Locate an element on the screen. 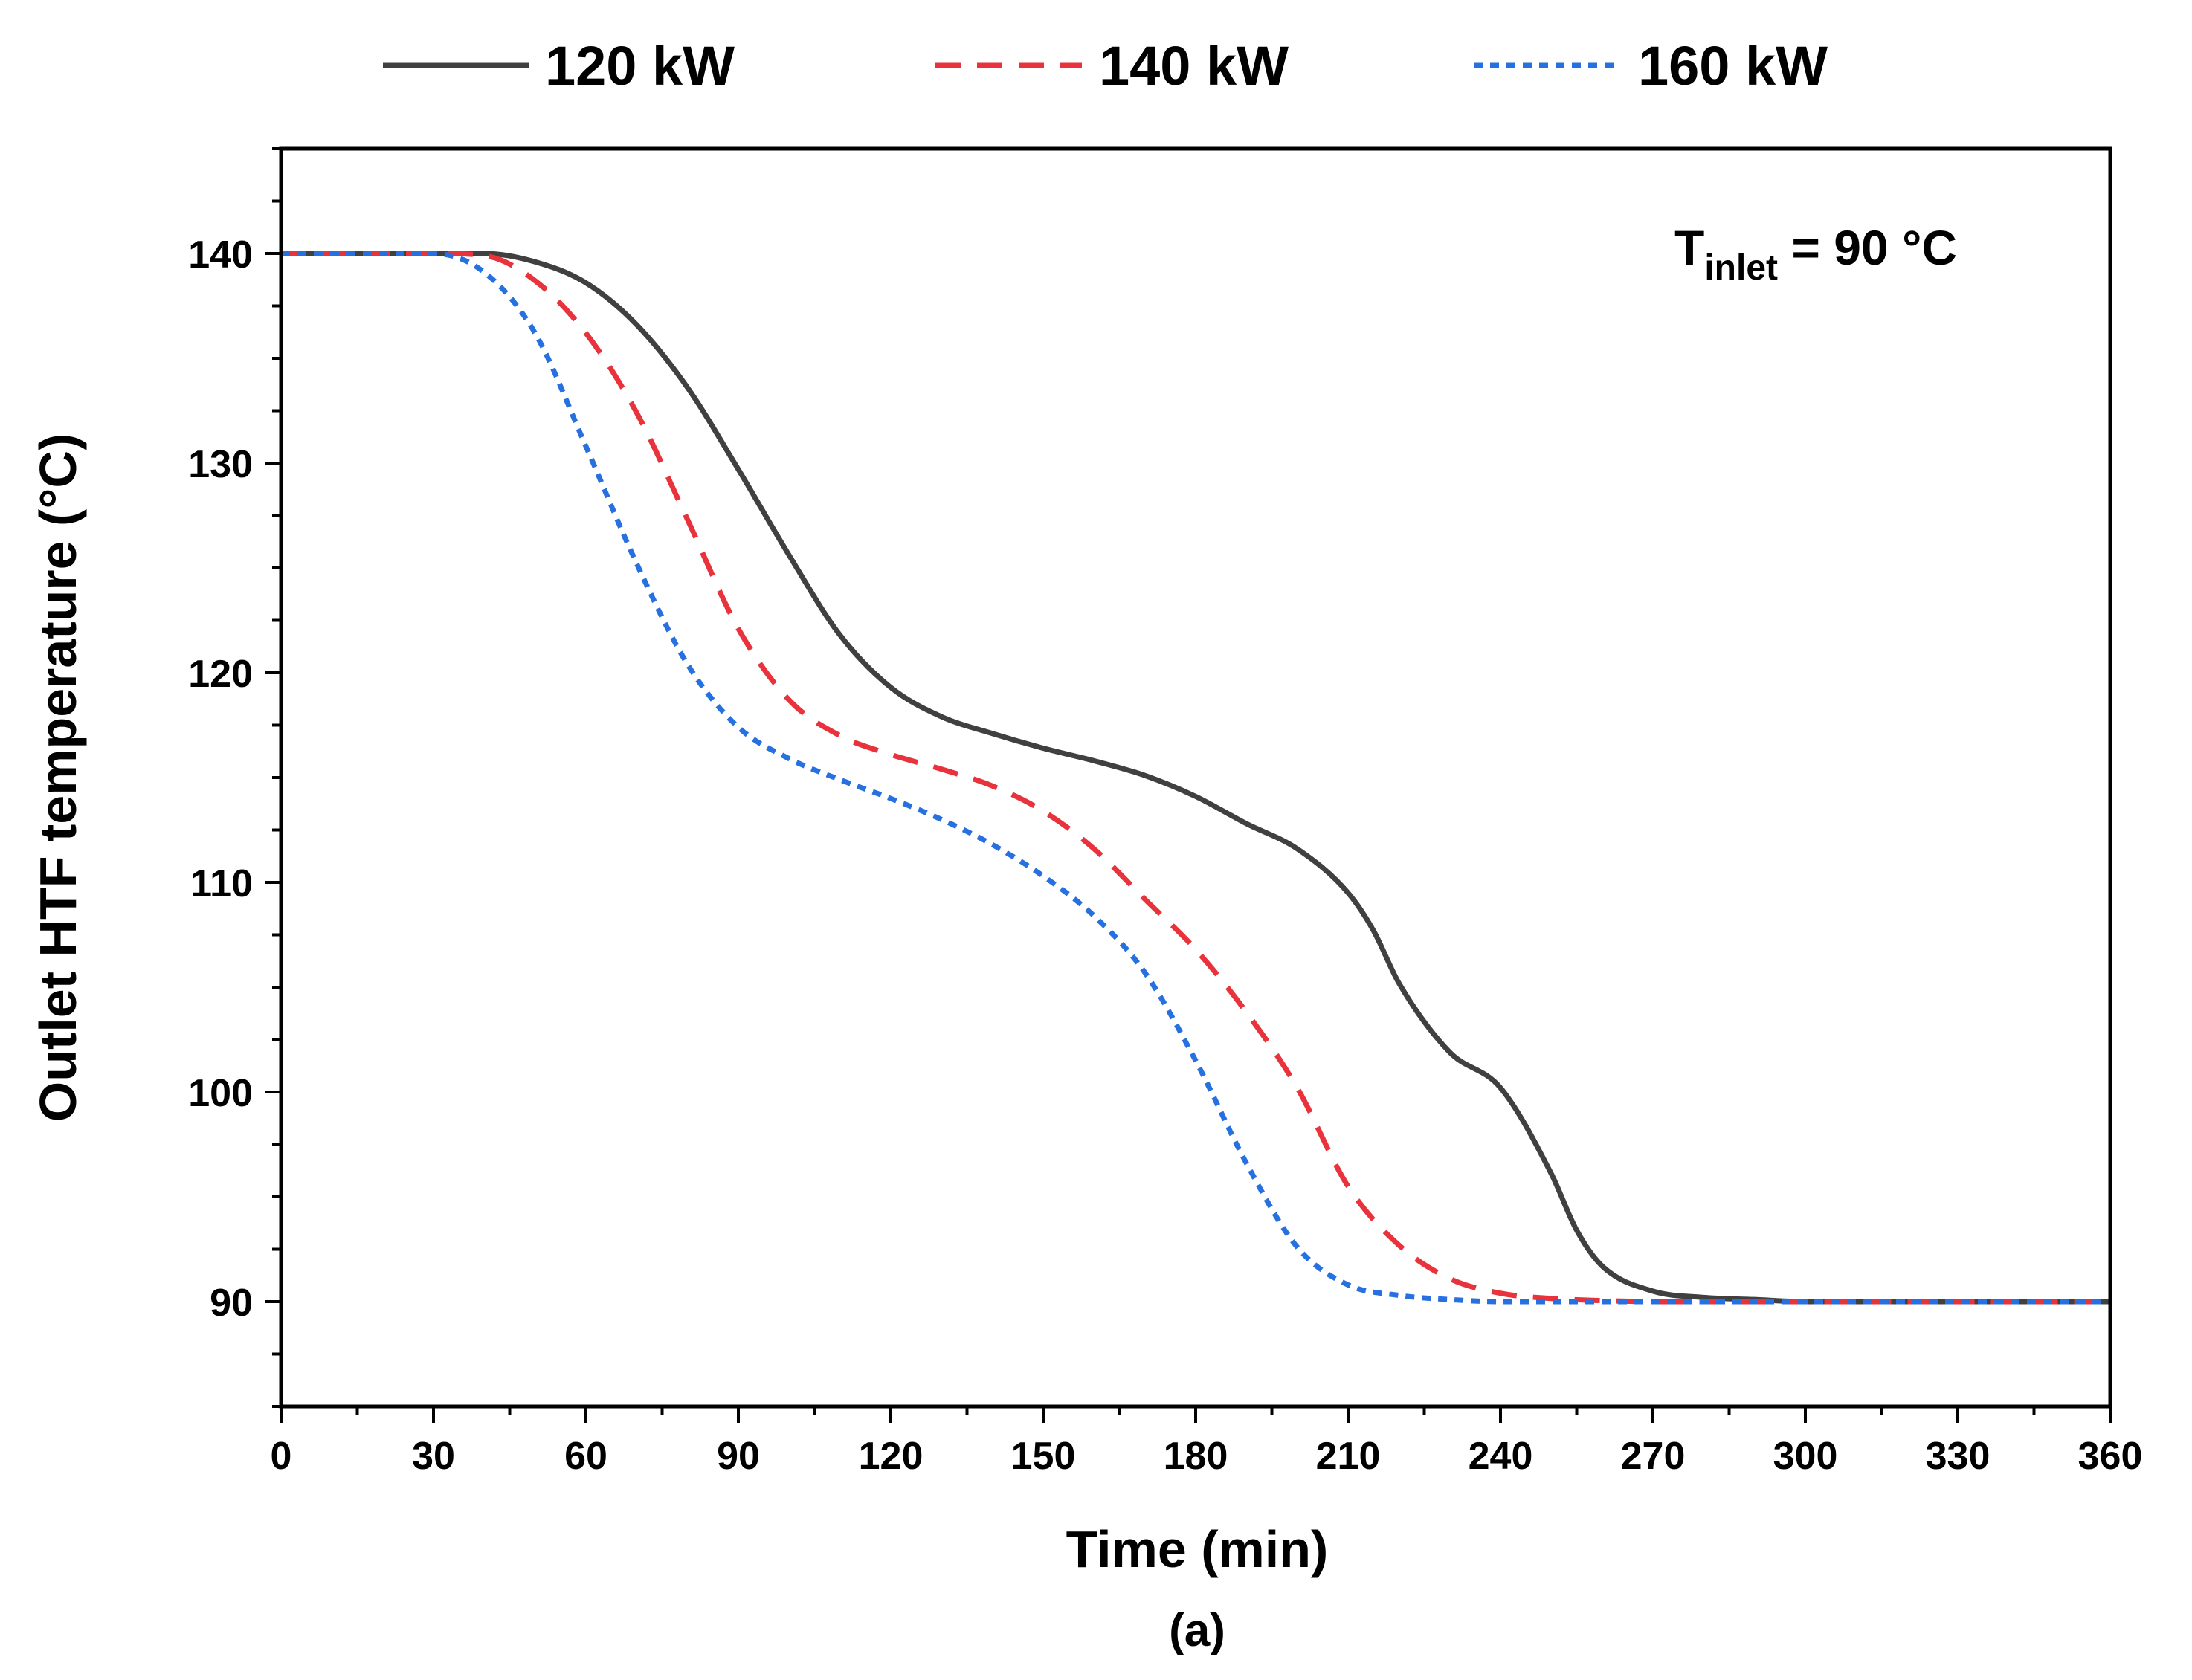  y-tick-label: 130 is located at coordinates (220, 465).